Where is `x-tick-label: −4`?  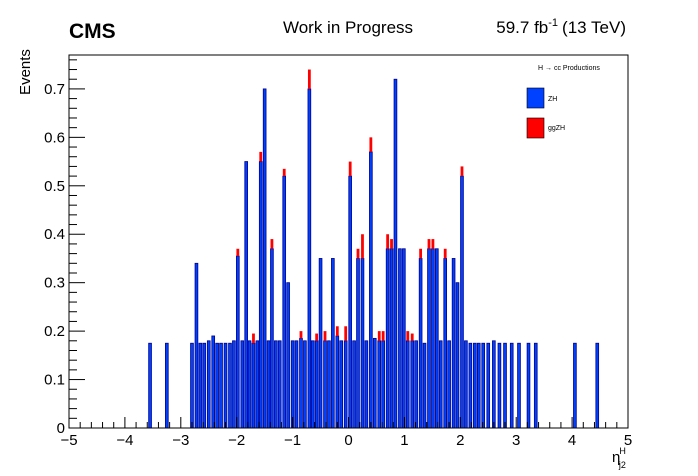
x-tick-label: −4 is located at coordinates (124, 440).